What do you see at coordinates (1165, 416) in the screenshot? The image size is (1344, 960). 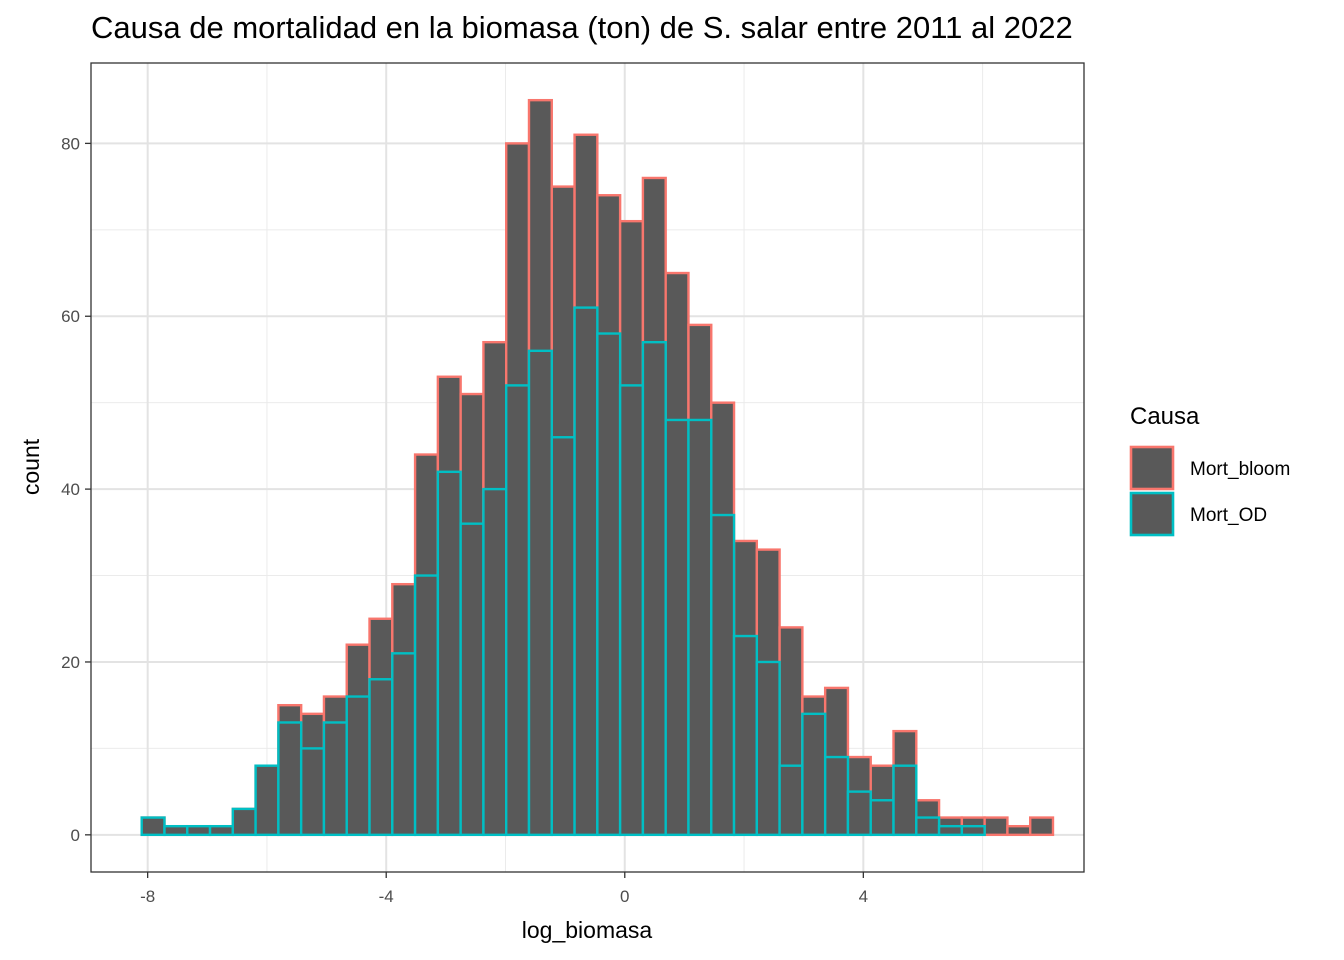 I see `legend-title: Causa` at bounding box center [1165, 416].